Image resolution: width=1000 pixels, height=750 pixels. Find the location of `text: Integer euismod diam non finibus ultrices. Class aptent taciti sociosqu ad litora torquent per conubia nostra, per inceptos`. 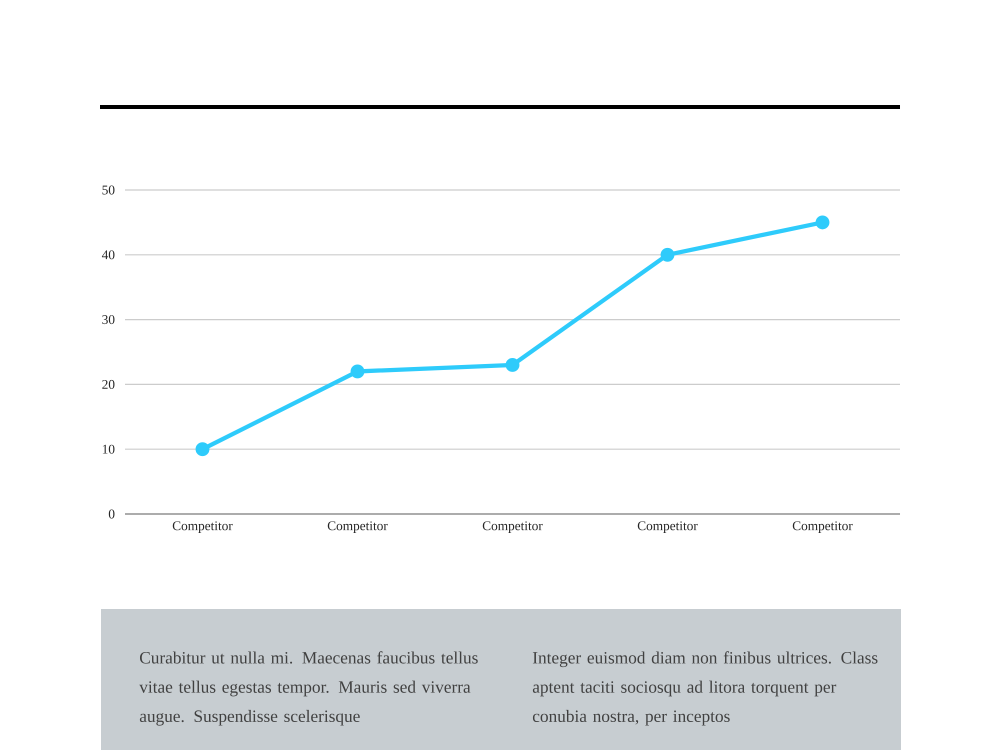

text: Integer euismod diam non finibus ultrices. Class aptent taciti sociosqu ad litora torquent per conubia nostra, per inceptos is located at coordinates (705, 688).